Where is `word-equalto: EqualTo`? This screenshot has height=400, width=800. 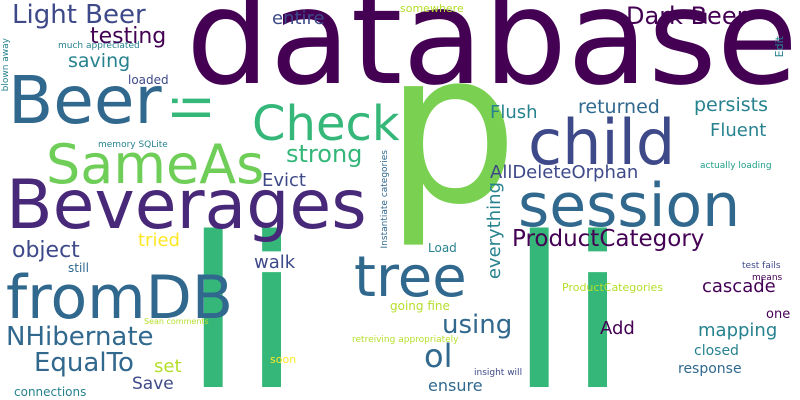 word-equalto: EqualTo is located at coordinates (84, 363).